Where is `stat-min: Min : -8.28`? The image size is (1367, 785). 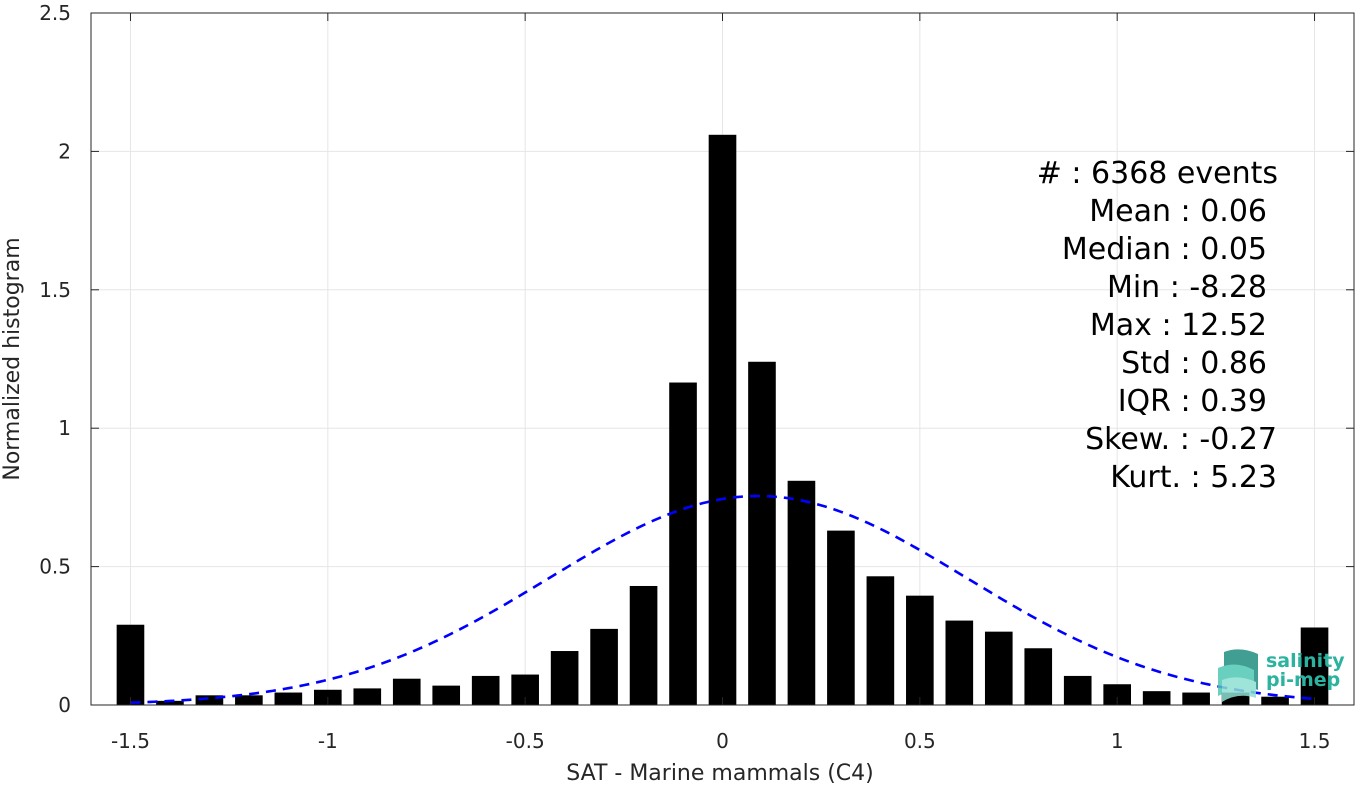 stat-min: Min : -8.28 is located at coordinates (1187, 287).